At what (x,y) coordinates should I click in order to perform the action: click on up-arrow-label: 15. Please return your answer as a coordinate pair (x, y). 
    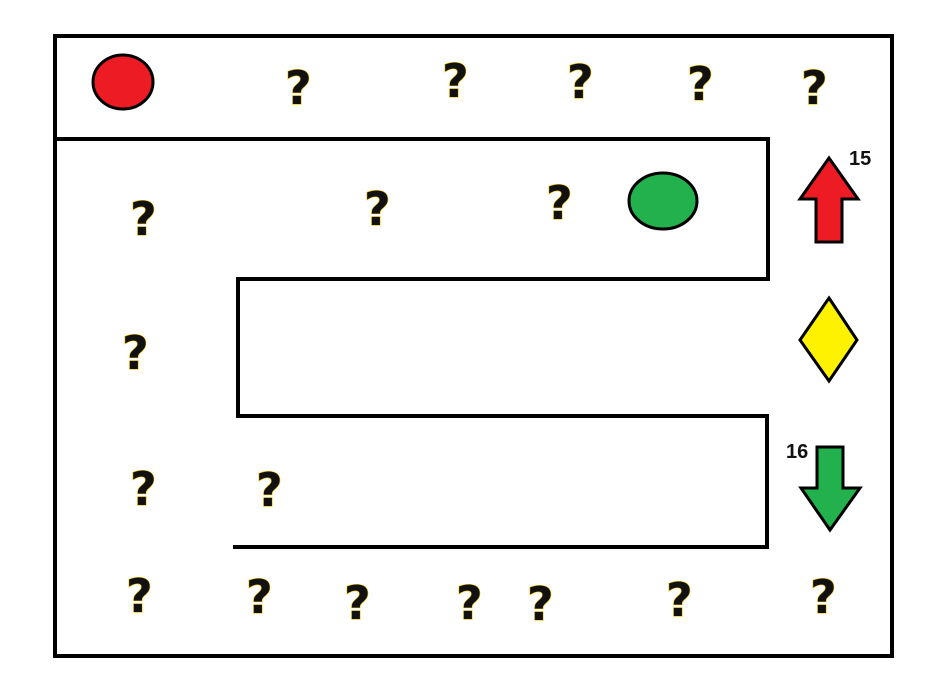
    Looking at the image, I should click on (860, 159).